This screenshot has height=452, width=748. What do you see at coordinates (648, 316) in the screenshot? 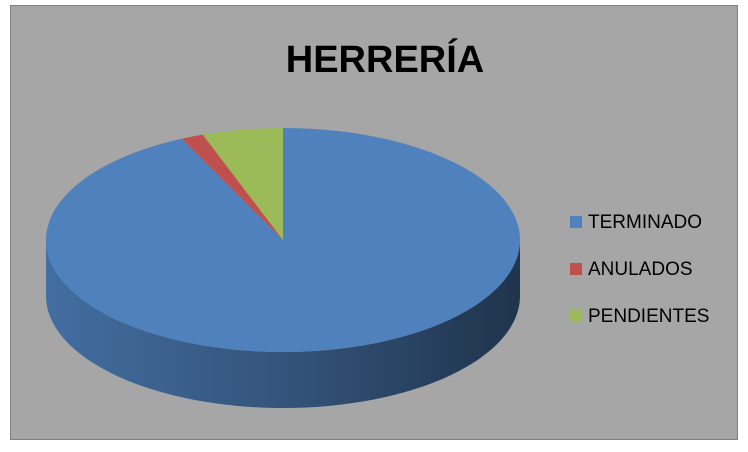
I see `legend-label: PENDIENTES` at bounding box center [648, 316].